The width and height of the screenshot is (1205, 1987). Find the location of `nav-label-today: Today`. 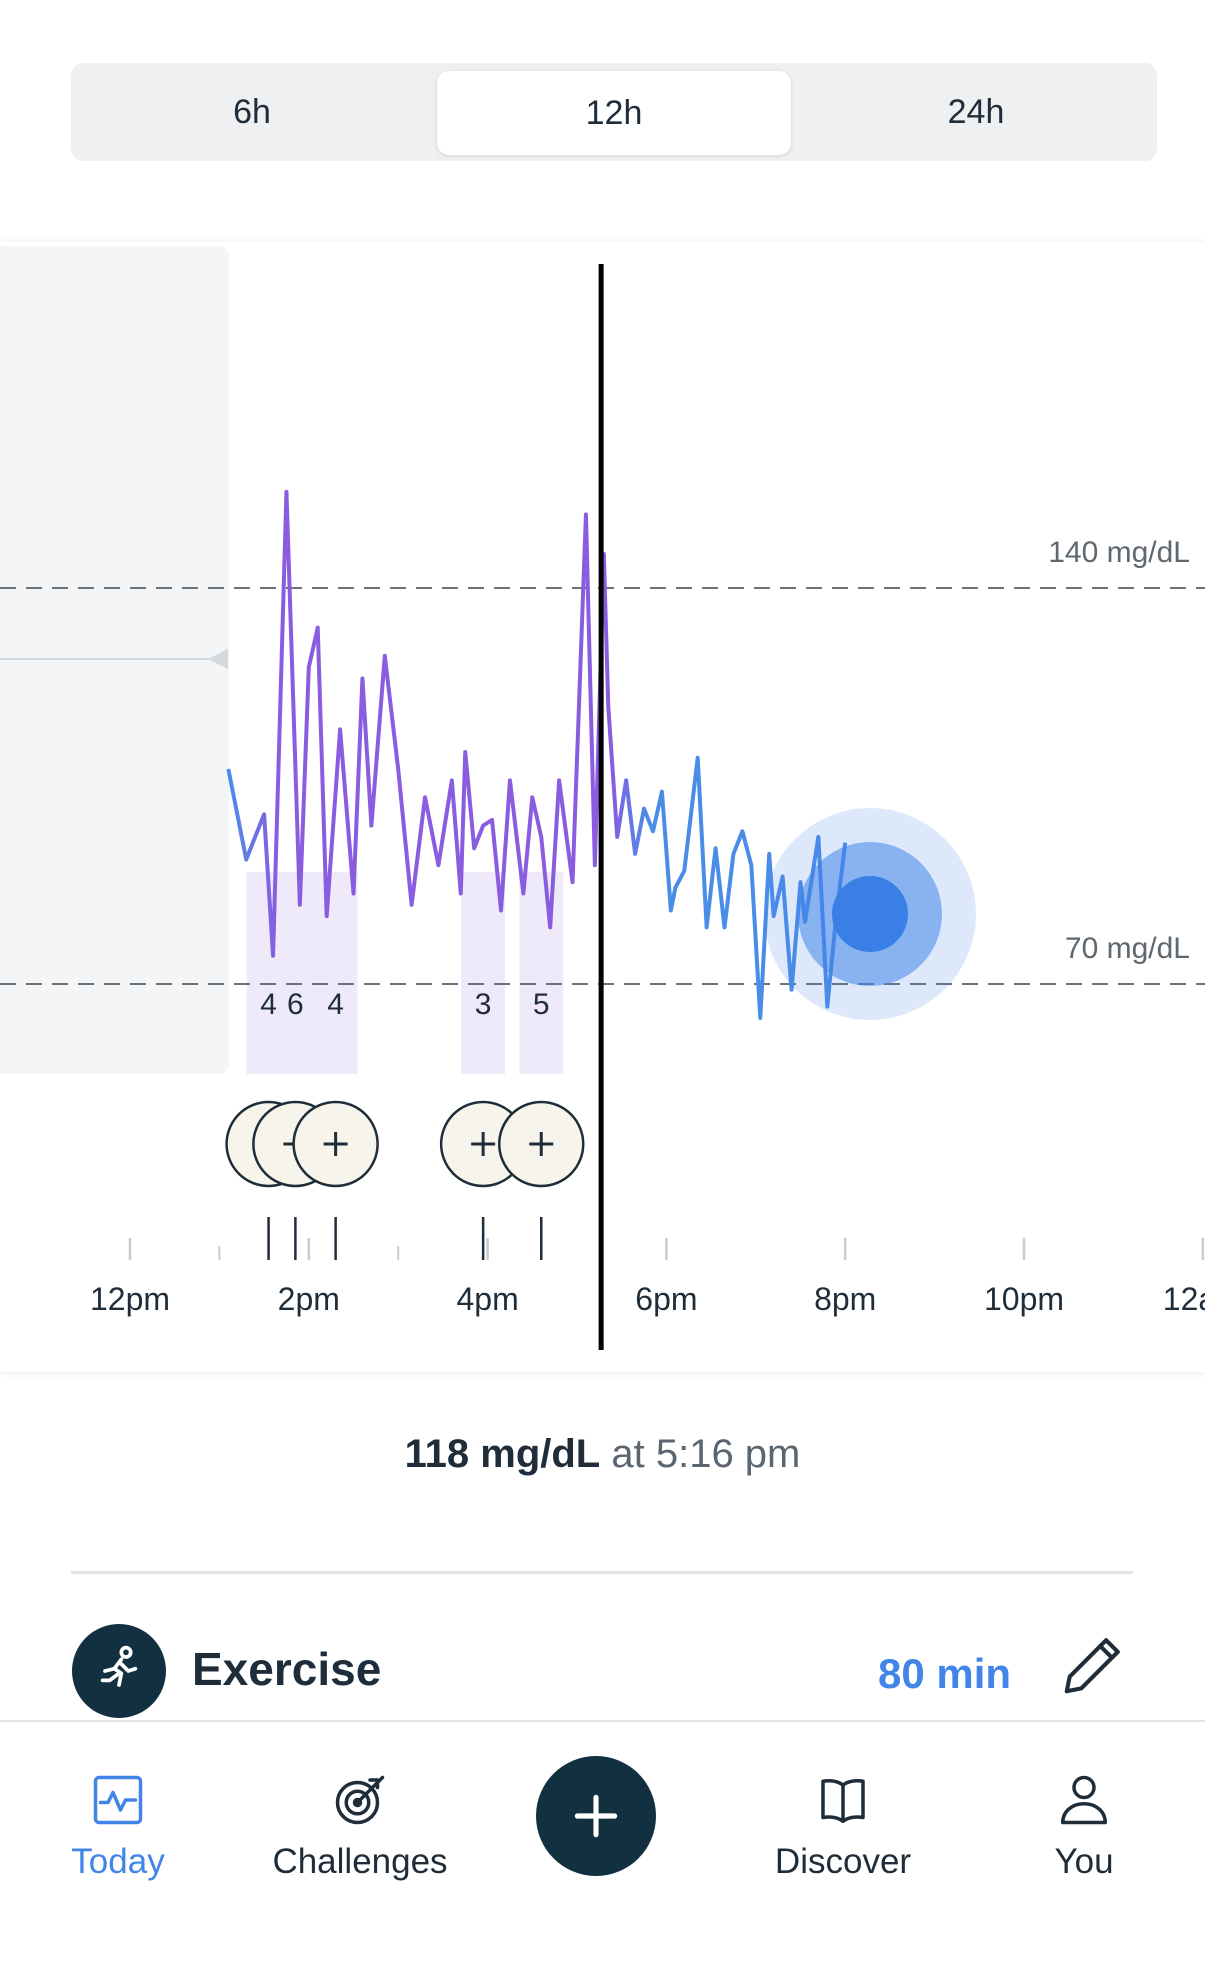

nav-label-today: Today is located at coordinates (118, 1861).